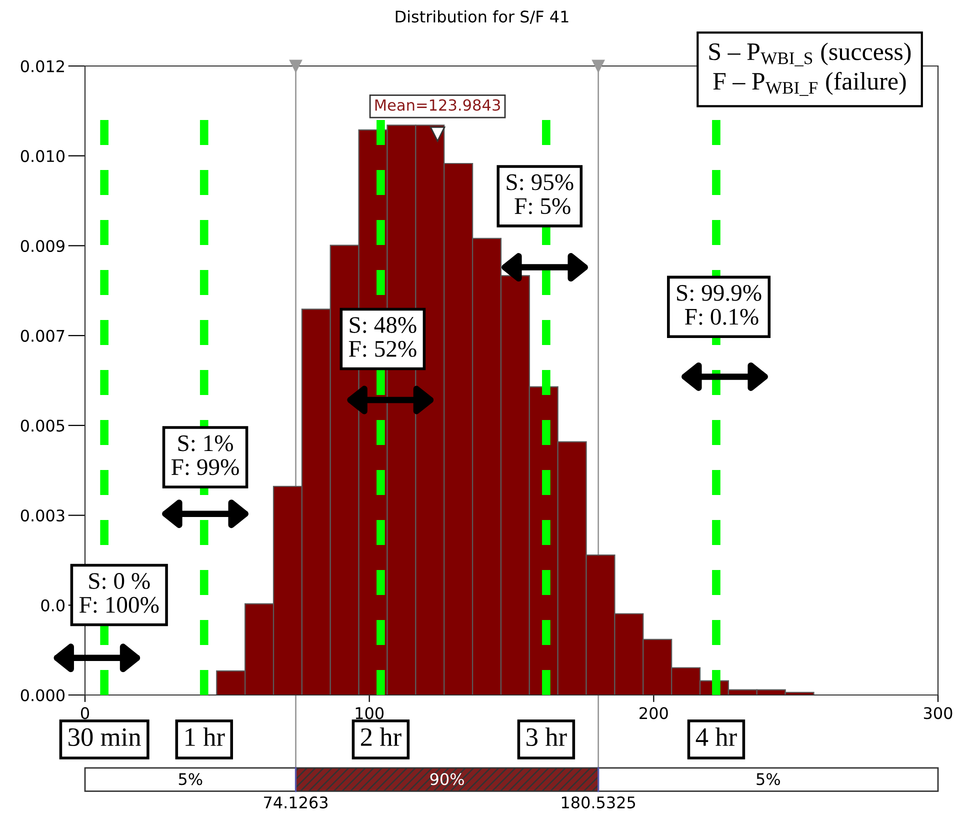 Image resolution: width=964 pixels, height=816 pixels. Describe the element at coordinates (482, 17) in the screenshot. I see `chart-title: Distribution for S/F 41` at that location.